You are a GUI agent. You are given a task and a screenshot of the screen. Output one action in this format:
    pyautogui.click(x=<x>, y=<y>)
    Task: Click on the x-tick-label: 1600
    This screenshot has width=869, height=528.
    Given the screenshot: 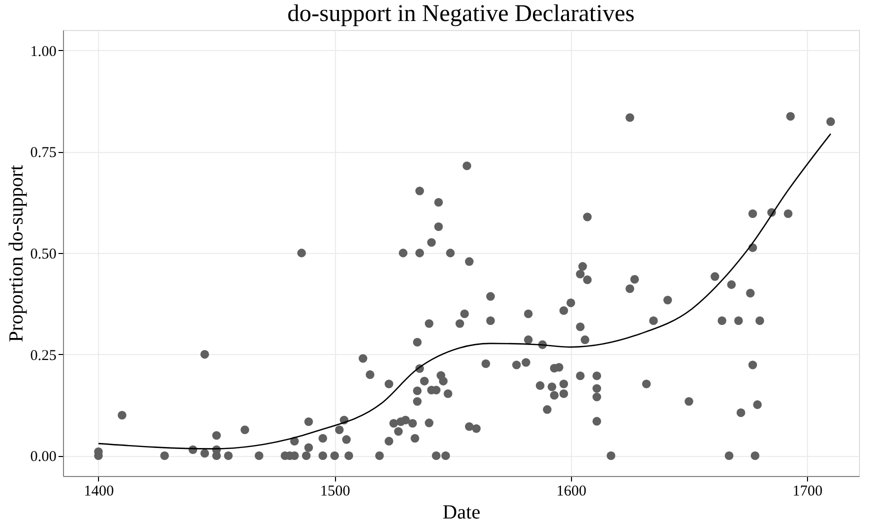 What is the action you would take?
    pyautogui.click(x=571, y=492)
    